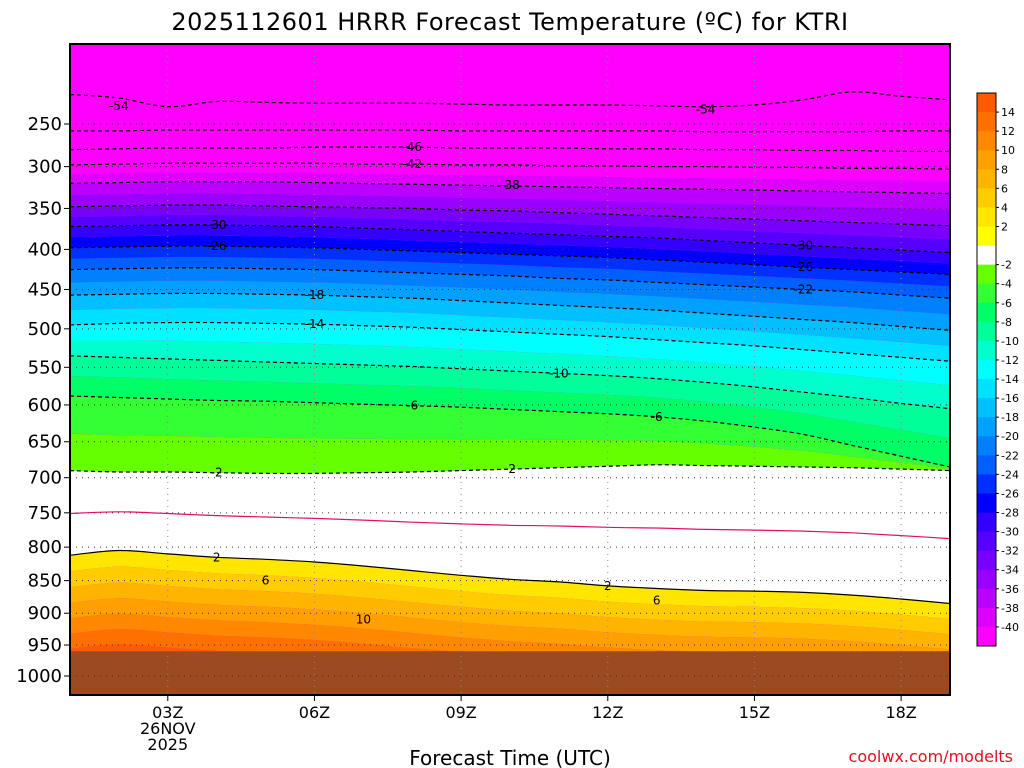 Image resolution: width=1024 pixels, height=768 pixels. What do you see at coordinates (168, 728) in the screenshot?
I see `time-tick-label: 26NOV` at bounding box center [168, 728].